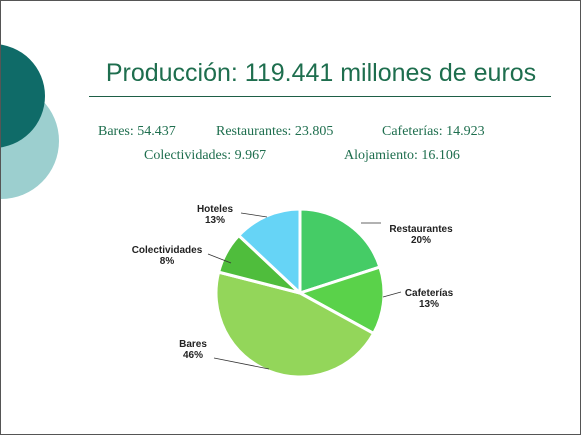 The height and width of the screenshot is (435, 581). I want to click on summary-restaurantes: Restaurantes: 23.805, so click(275, 131).